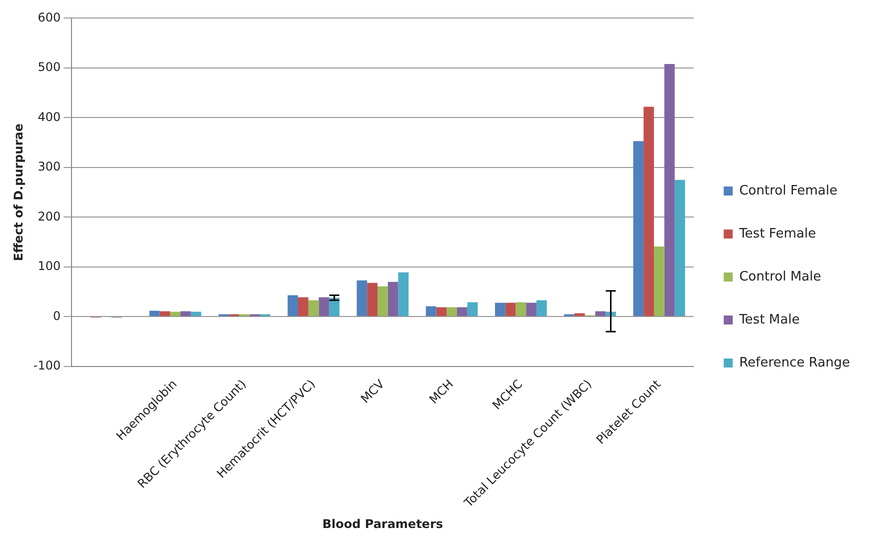  I want to click on y-tick-label: 400, so click(49, 117).